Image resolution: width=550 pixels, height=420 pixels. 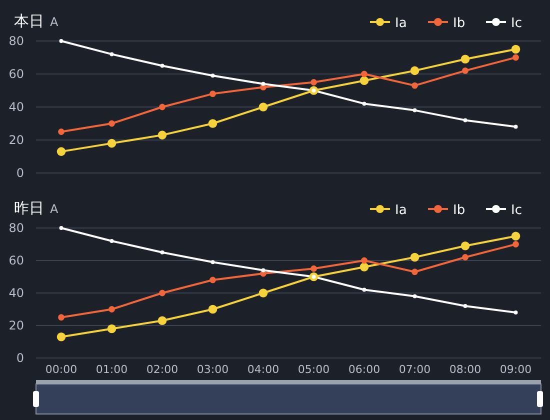 I want to click on x-tick-label: 01:00, so click(x=112, y=369).